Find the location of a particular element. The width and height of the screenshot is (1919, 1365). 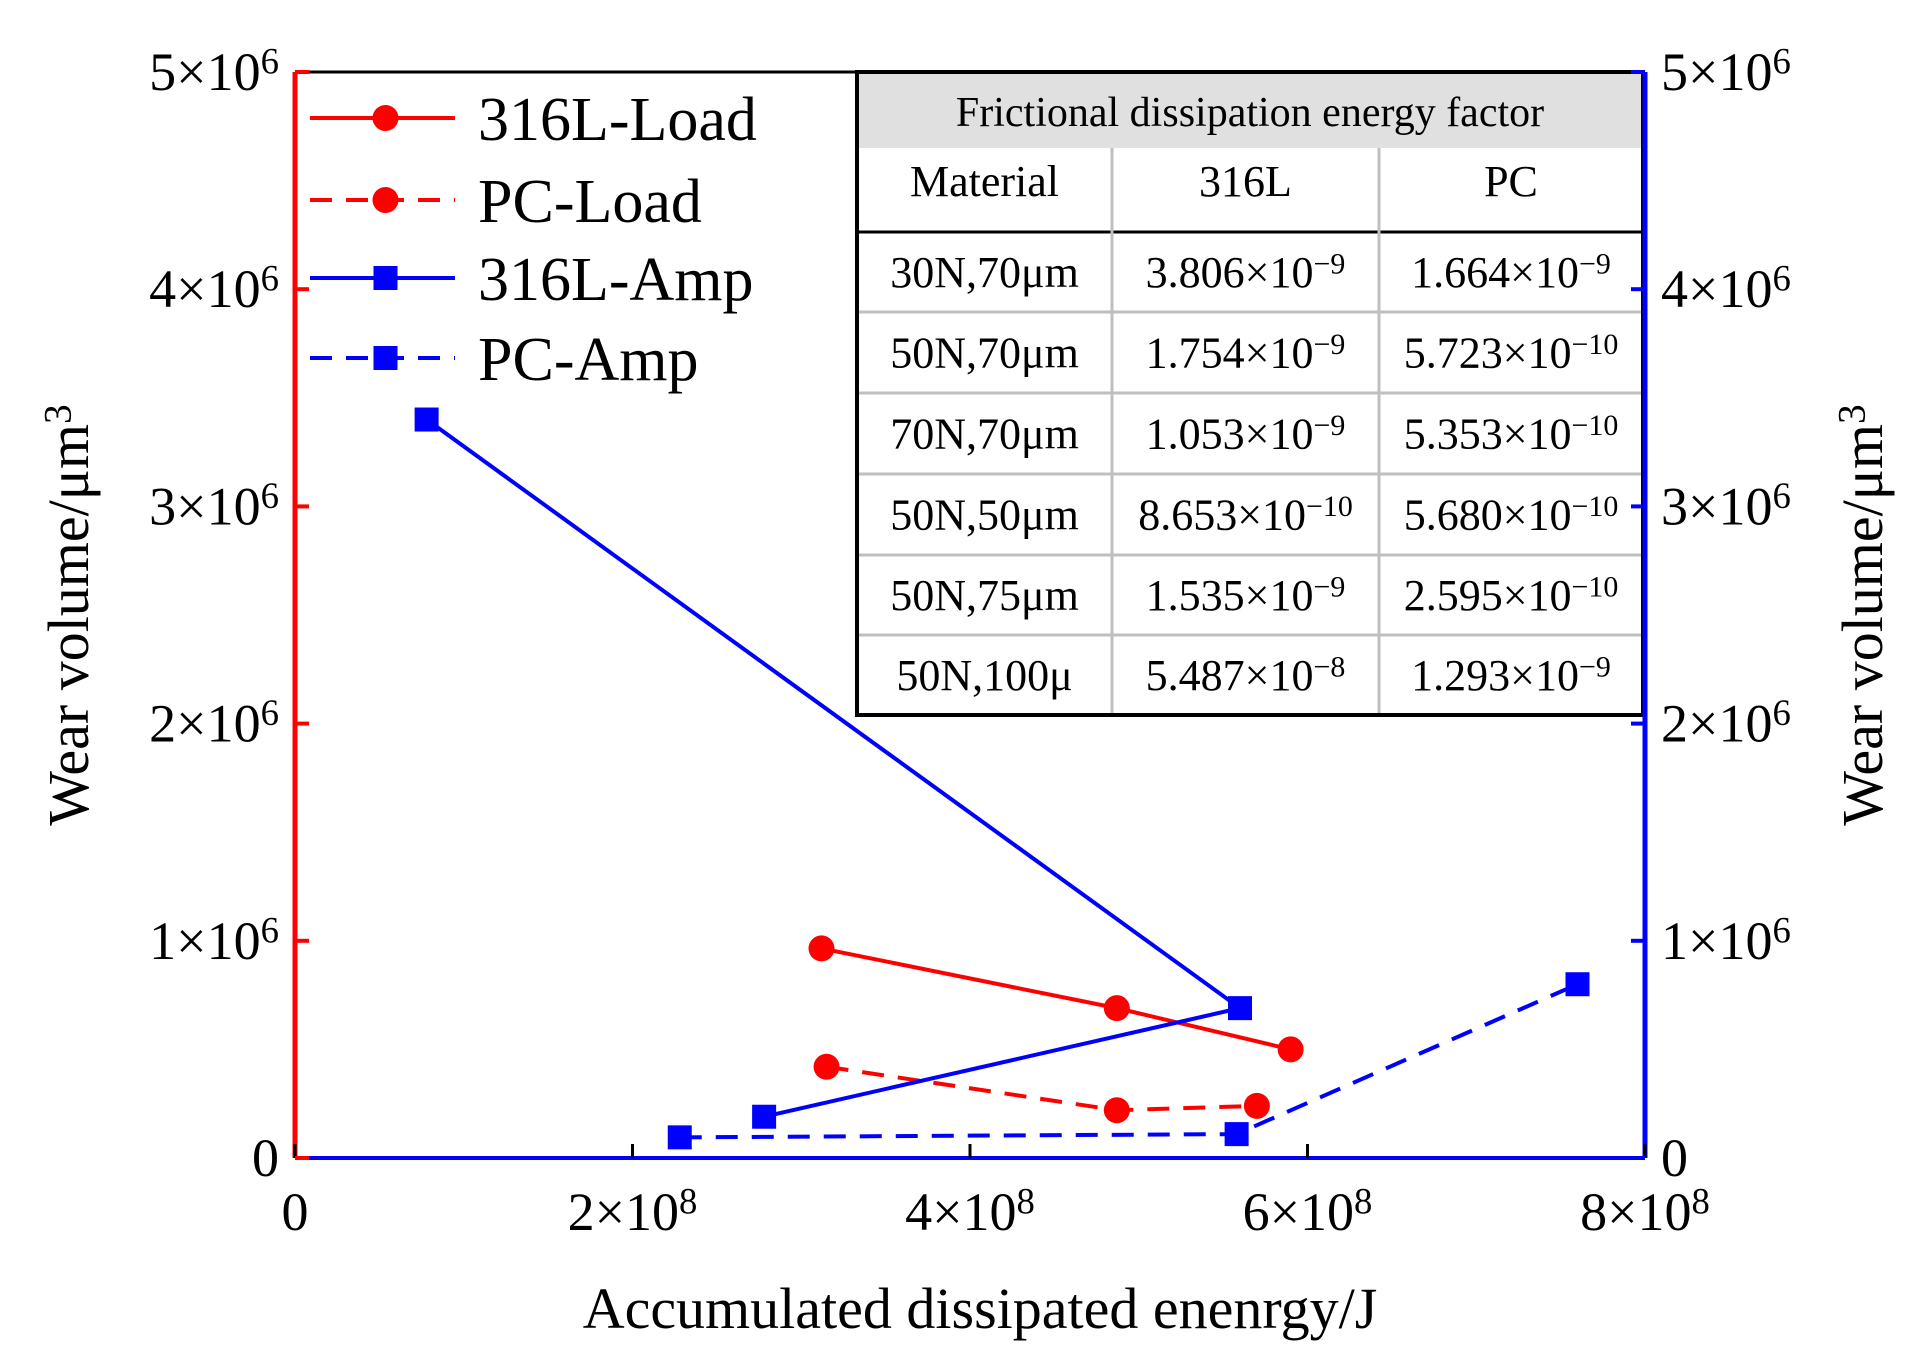

table-cell-pc-base: 2.595×10 is located at coordinates (1488, 595).